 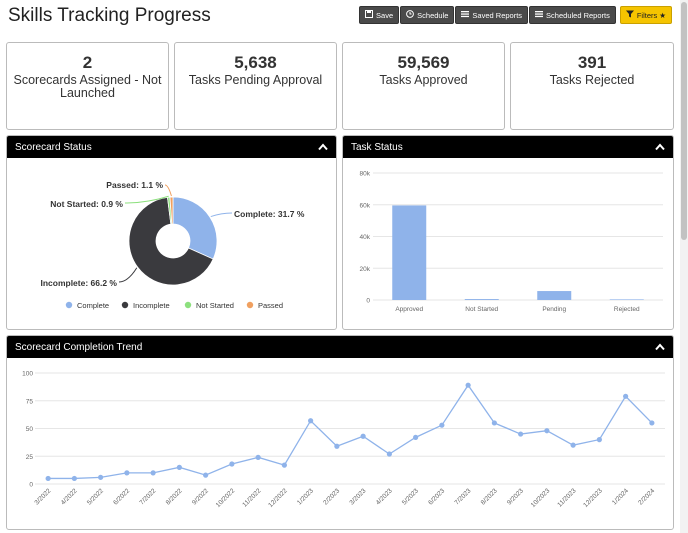 I want to click on x-tick-label: Rejected, so click(x=627, y=309).